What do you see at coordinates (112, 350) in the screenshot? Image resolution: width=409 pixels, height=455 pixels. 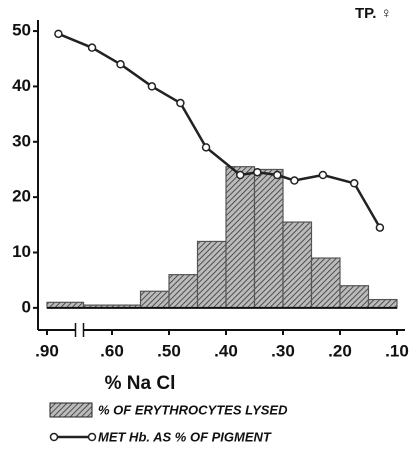 I see `x-tick-label: .60` at bounding box center [112, 350].